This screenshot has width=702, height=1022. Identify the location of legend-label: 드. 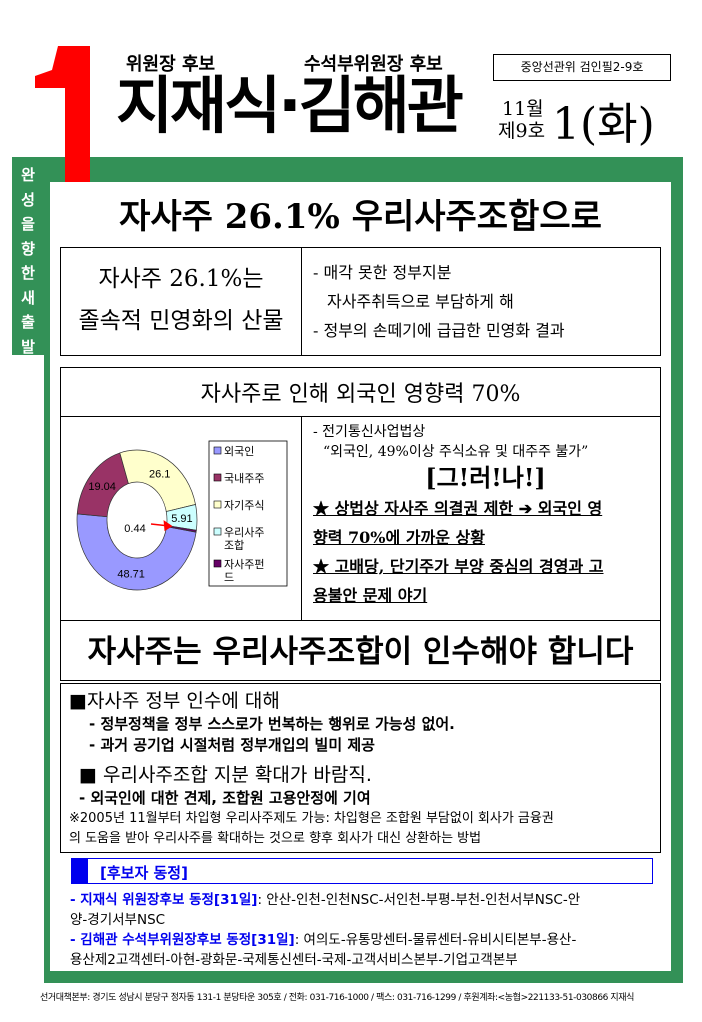
(229, 577).